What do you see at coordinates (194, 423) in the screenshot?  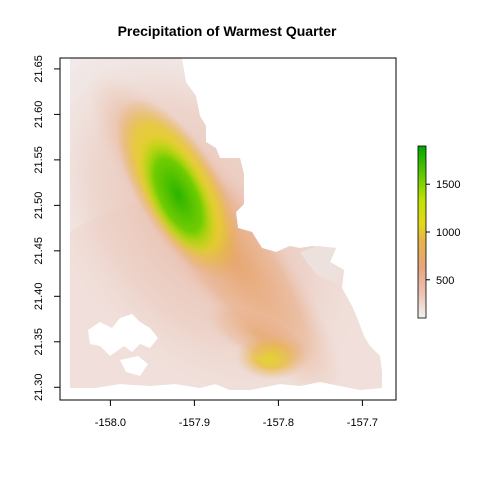 I see `x-tick-label: -157.9` at bounding box center [194, 423].